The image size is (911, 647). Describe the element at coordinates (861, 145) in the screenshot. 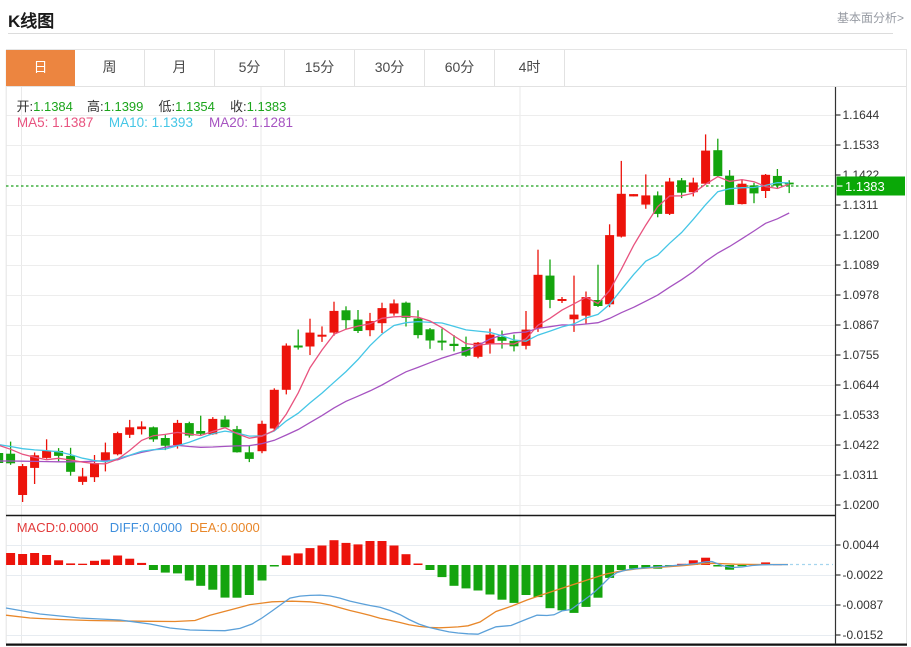

I see `svg-text: 1.1533` at that location.